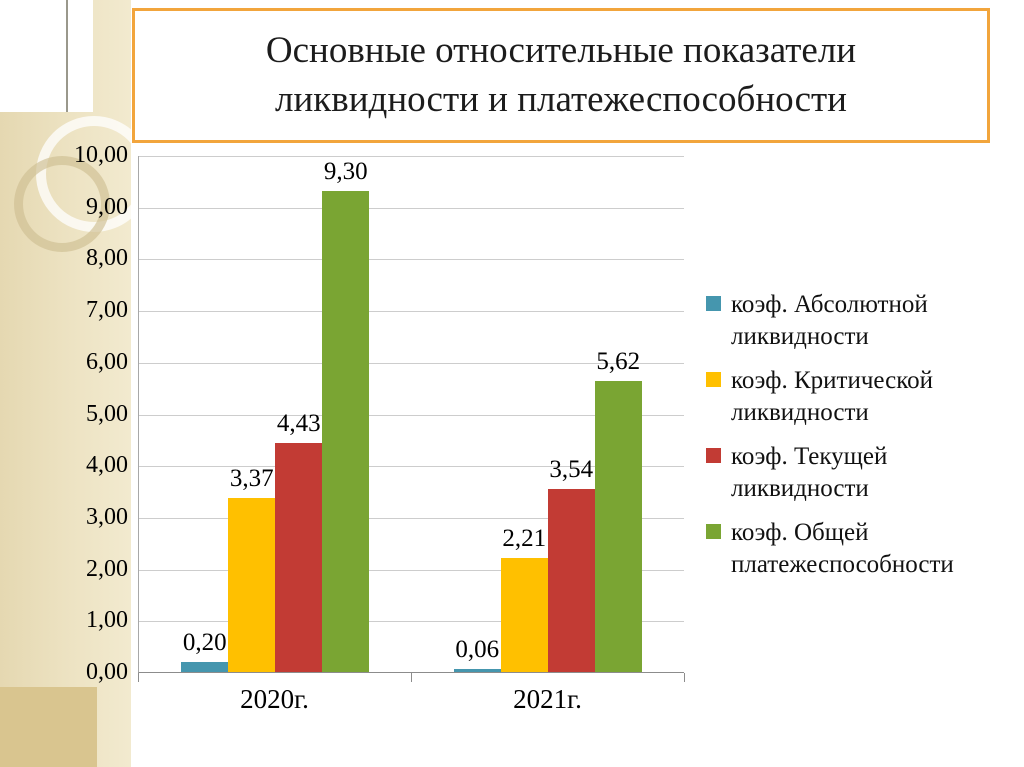 The image size is (1024, 767). I want to click on bar: 0,06, so click(477, 654).